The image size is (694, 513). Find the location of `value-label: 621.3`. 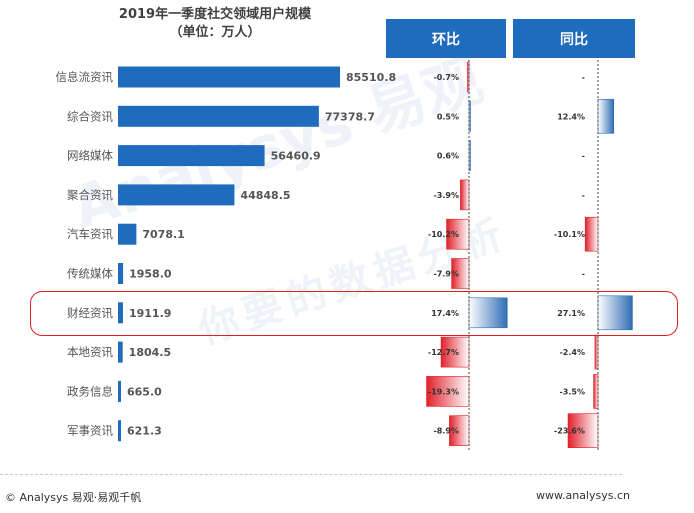

value-label: 621.3 is located at coordinates (144, 431).